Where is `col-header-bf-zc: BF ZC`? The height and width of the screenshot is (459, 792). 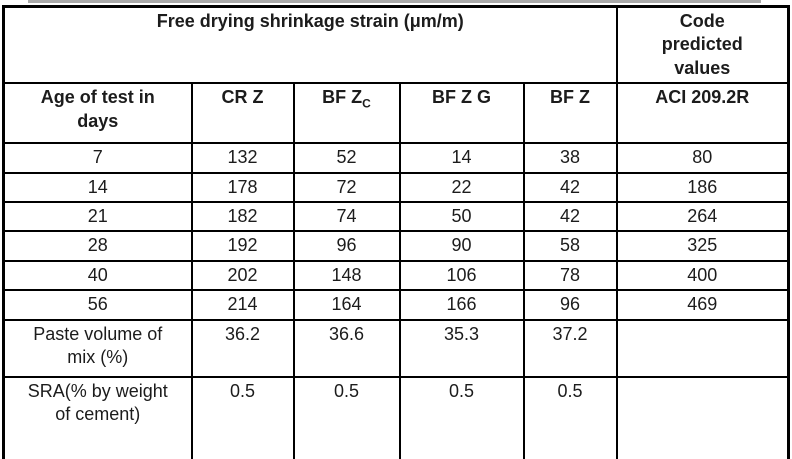 col-header-bf-zc: BF ZC is located at coordinates (346, 113).